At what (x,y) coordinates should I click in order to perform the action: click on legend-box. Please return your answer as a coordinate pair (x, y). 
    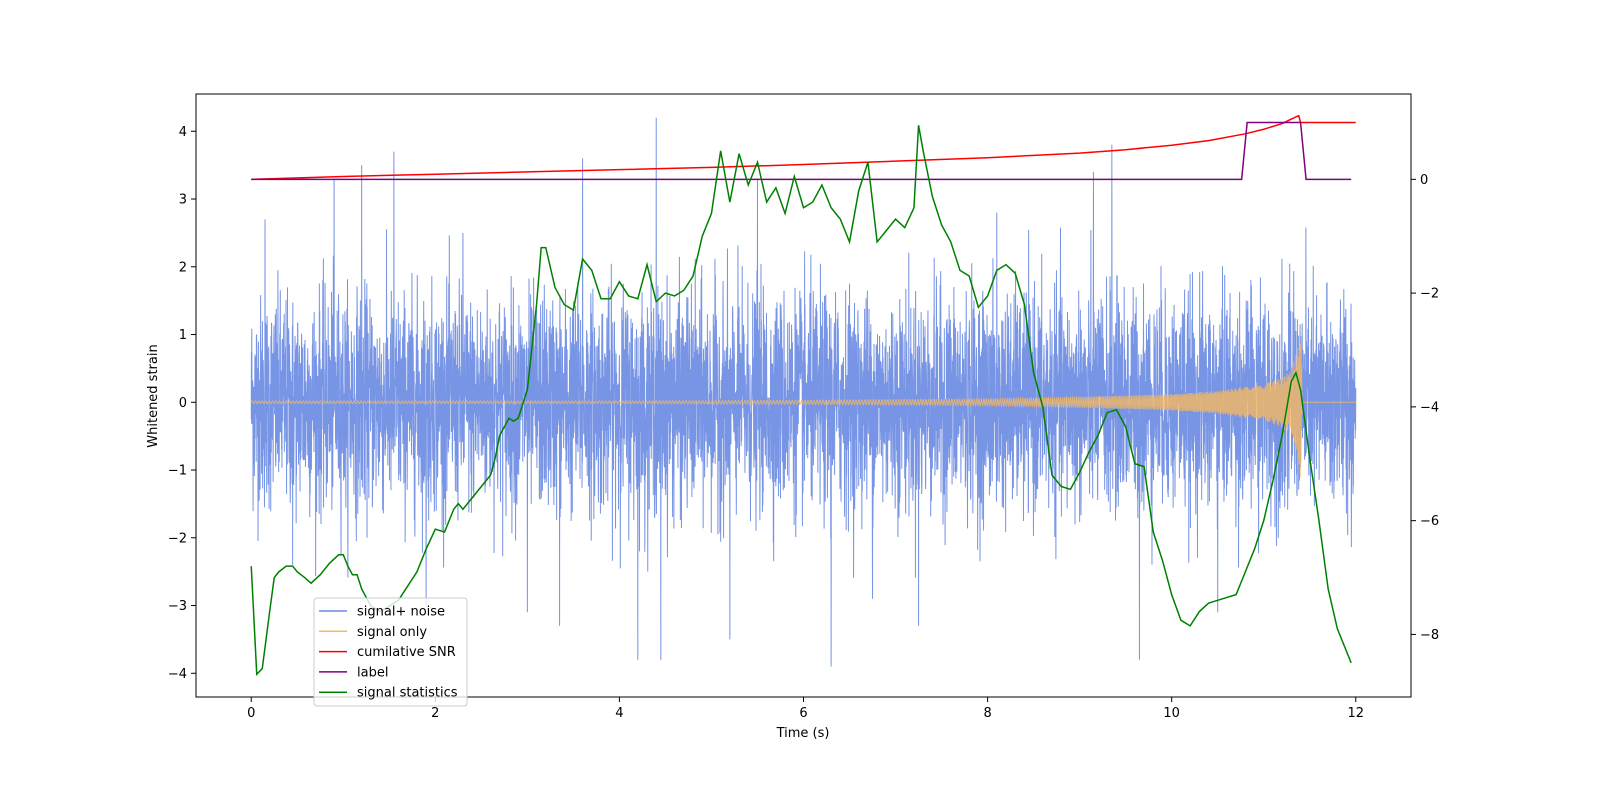
    Looking at the image, I should click on (390, 652).